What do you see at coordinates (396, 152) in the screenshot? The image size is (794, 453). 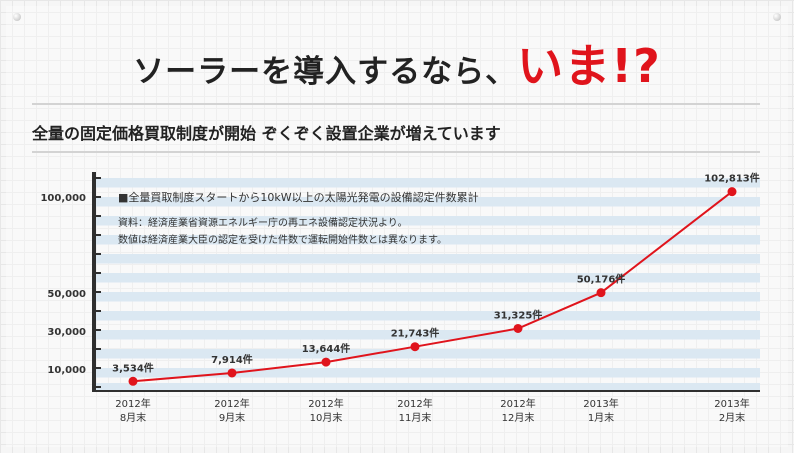 I see `divider-bottom` at bounding box center [396, 152].